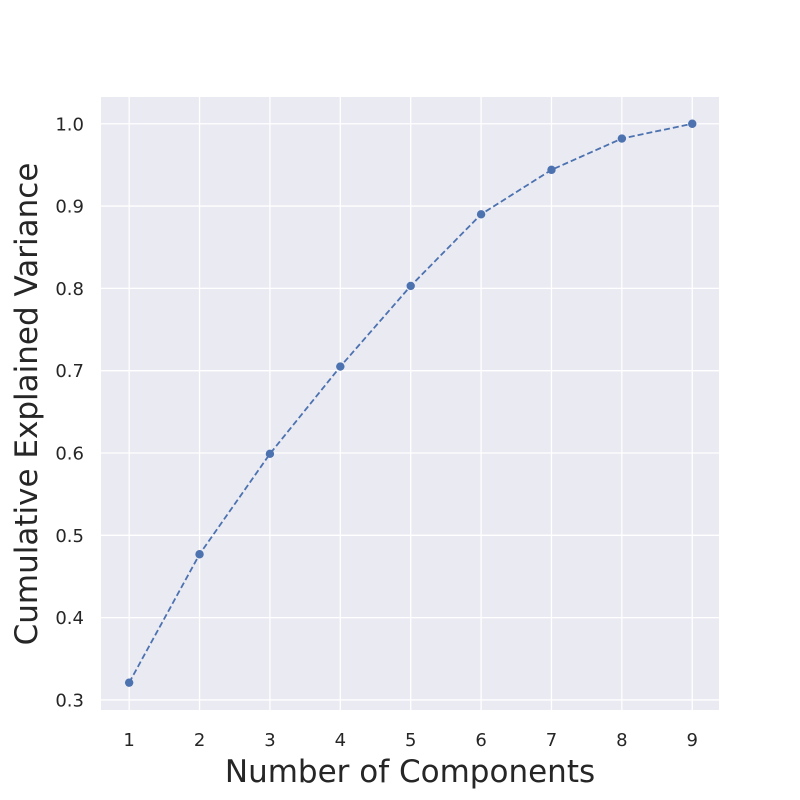 The height and width of the screenshot is (800, 800). What do you see at coordinates (128, 740) in the screenshot?
I see `x-tick-label: 1` at bounding box center [128, 740].